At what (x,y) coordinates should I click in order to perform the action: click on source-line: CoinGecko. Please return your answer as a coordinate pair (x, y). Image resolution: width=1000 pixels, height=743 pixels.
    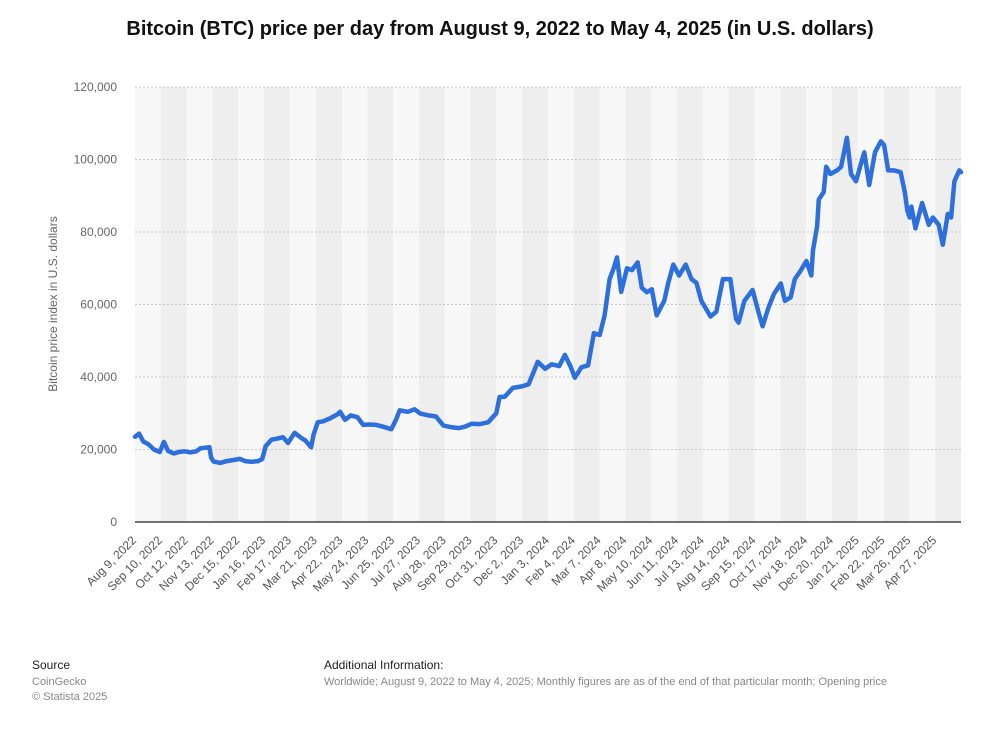
    Looking at the image, I should click on (59, 682).